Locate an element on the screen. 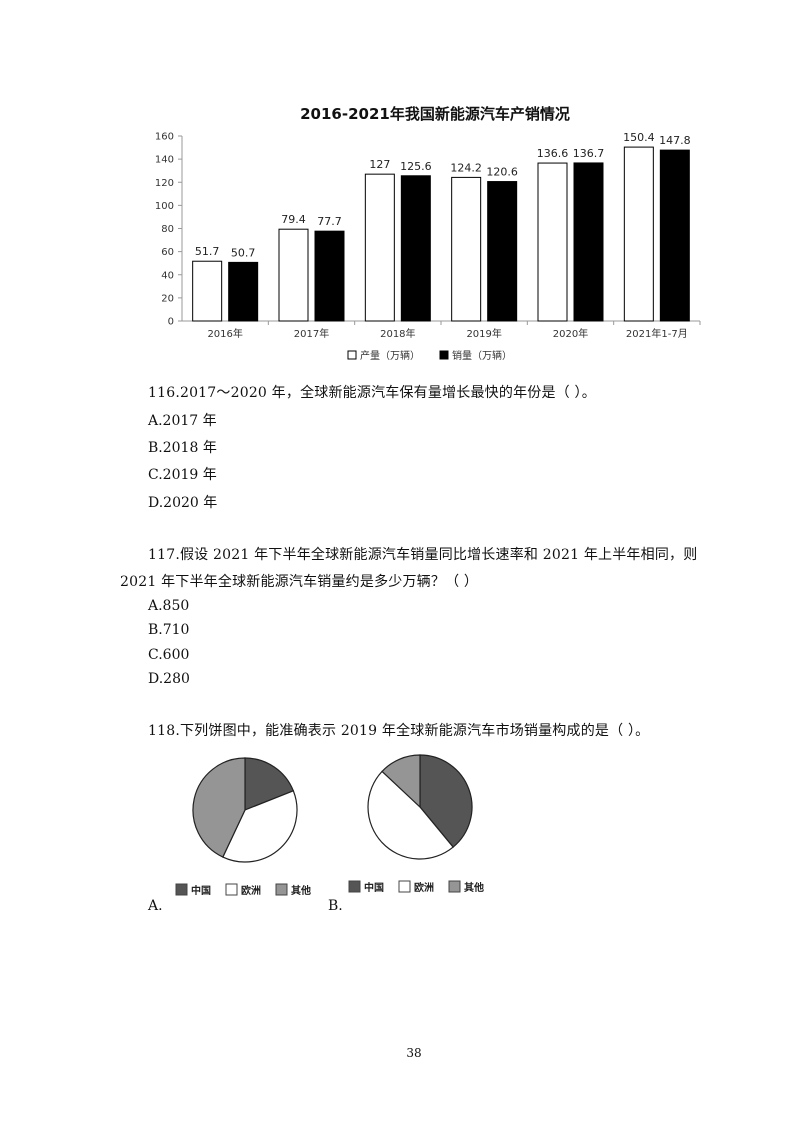 This screenshot has width=800, height=1132. page-number: 38 is located at coordinates (414, 1053).